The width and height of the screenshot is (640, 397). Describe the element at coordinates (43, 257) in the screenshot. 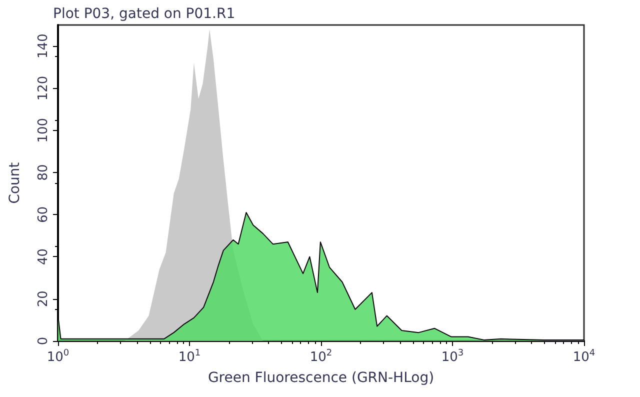

I see `y-tick-label: 40` at that location.